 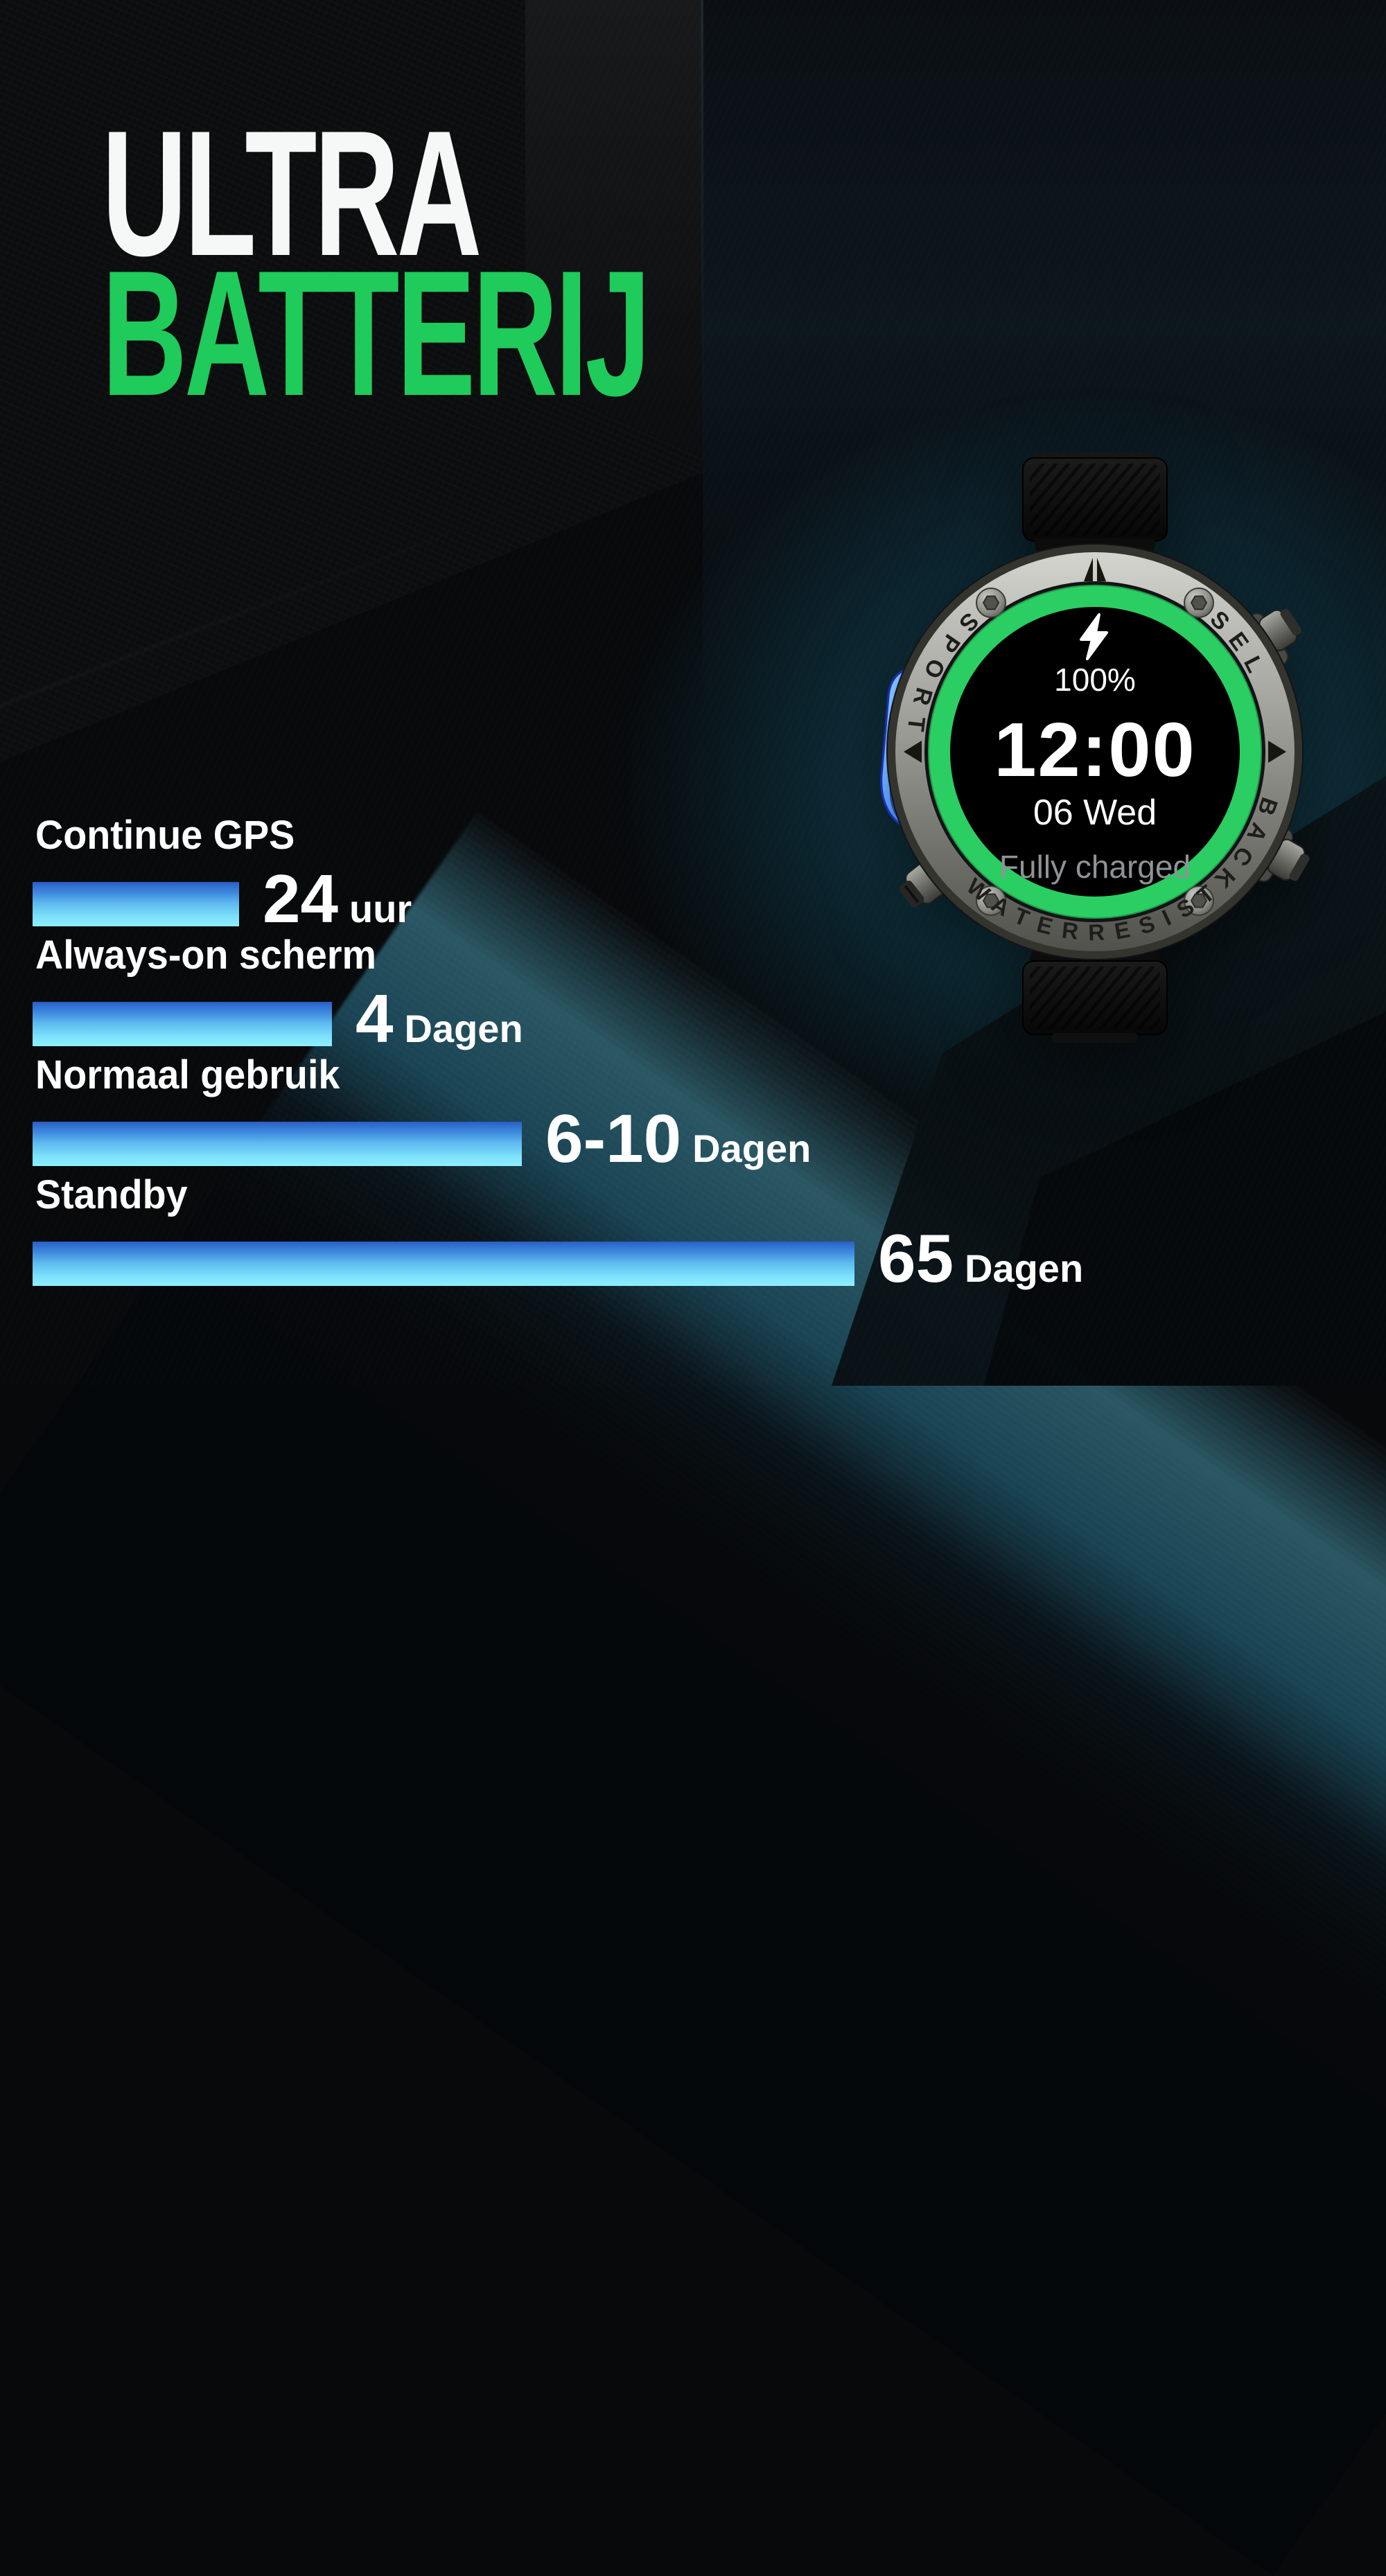 What do you see at coordinates (916, 1258) in the screenshot?
I see `value-number: 65` at bounding box center [916, 1258].